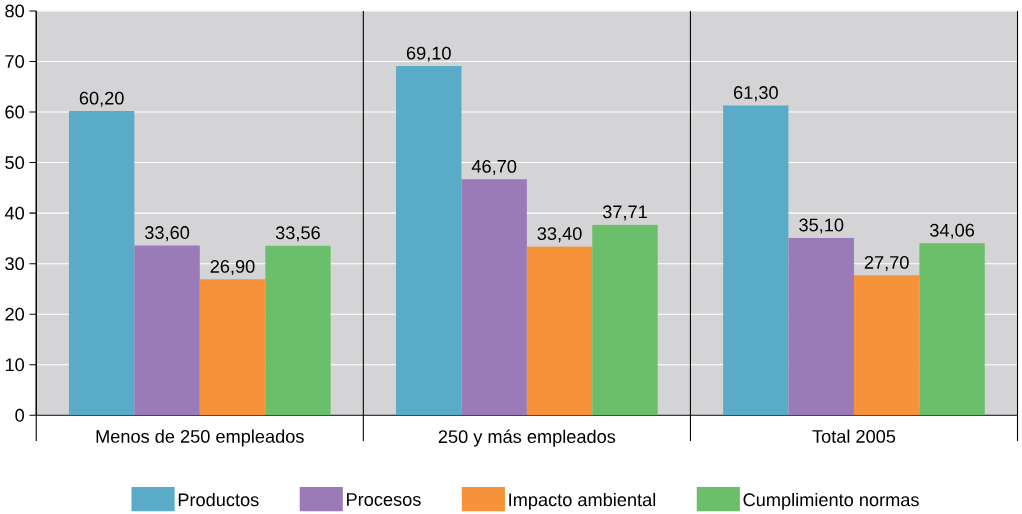 The height and width of the screenshot is (514, 1022). What do you see at coordinates (527, 438) in the screenshot?
I see `x-tick-label: 250 y más empleados` at bounding box center [527, 438].